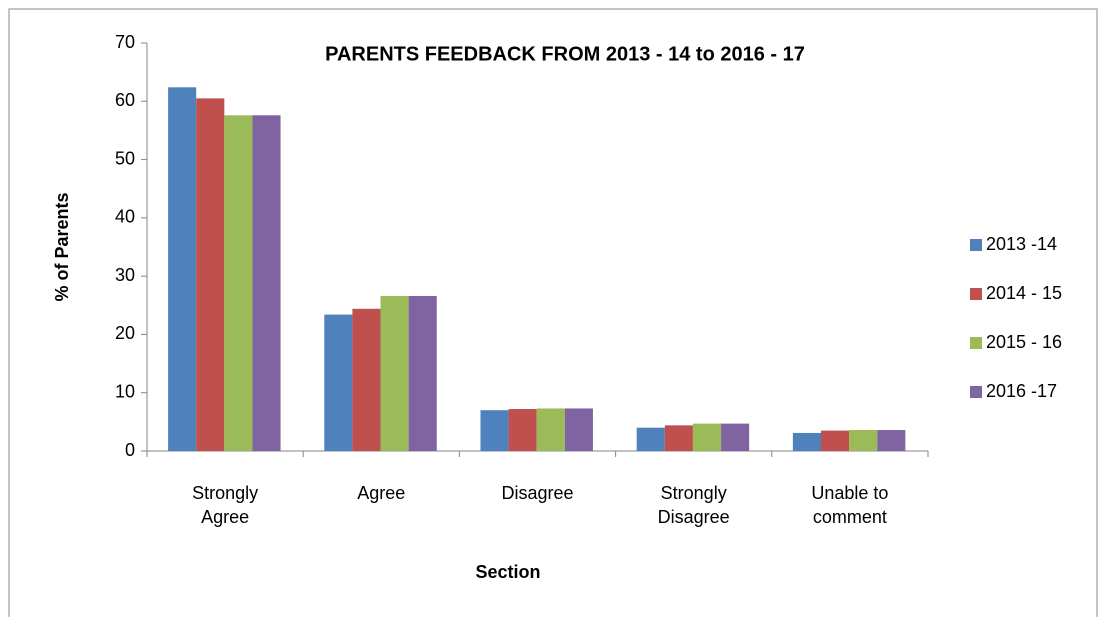  Describe the element at coordinates (62, 246) in the screenshot. I see `y-axis-title: % of Parents` at that location.